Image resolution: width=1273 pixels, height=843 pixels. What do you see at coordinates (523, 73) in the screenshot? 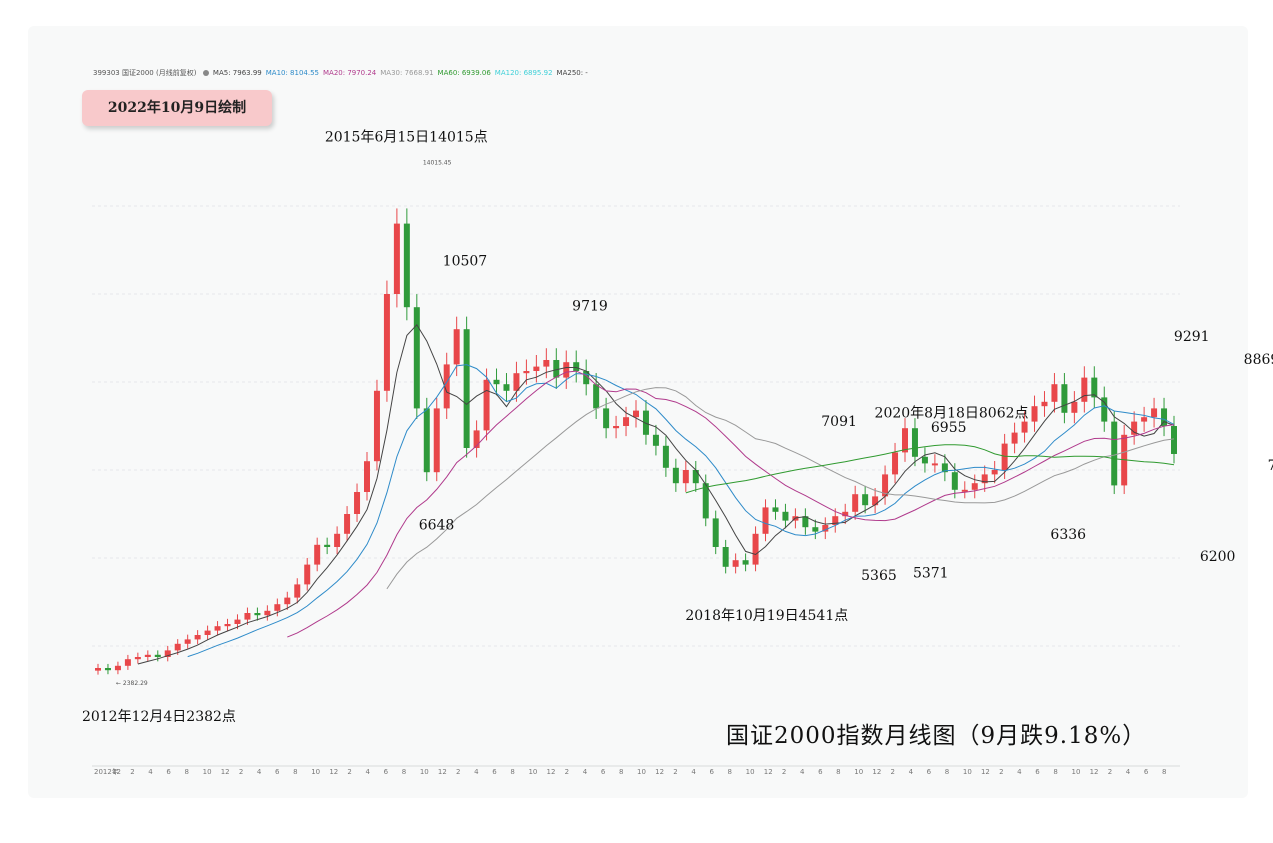
I see `ma-legend-item: MA120: 6895.92` at bounding box center [523, 73].